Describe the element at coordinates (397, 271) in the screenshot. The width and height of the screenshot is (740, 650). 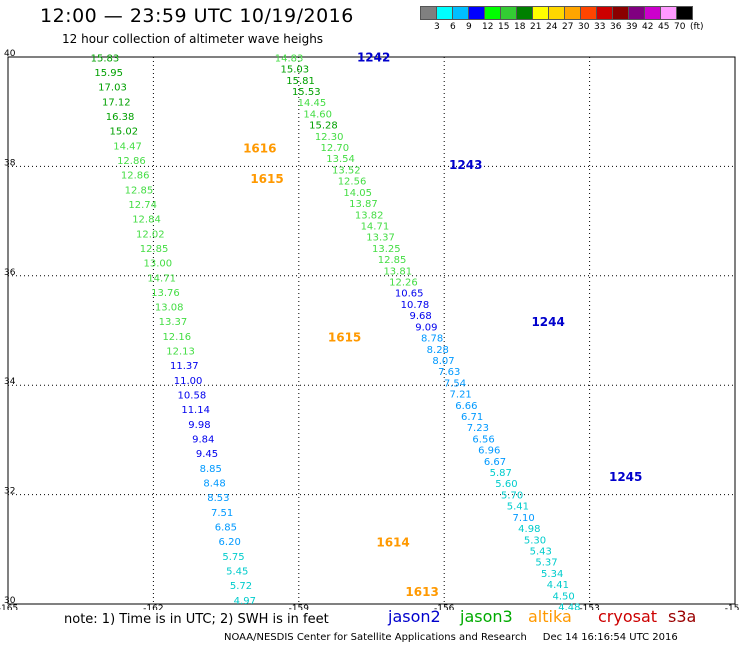
I see `swh-value-label: 13.81` at that location.